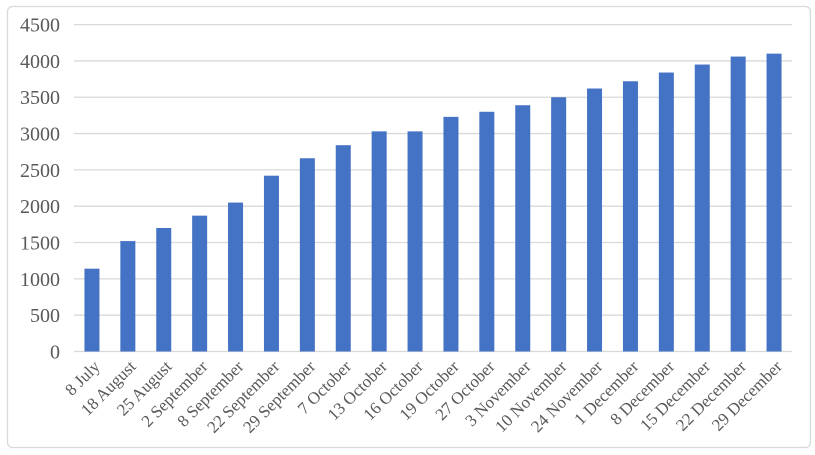  Describe the element at coordinates (200, 283) in the screenshot. I see `bar-2-september` at that location.